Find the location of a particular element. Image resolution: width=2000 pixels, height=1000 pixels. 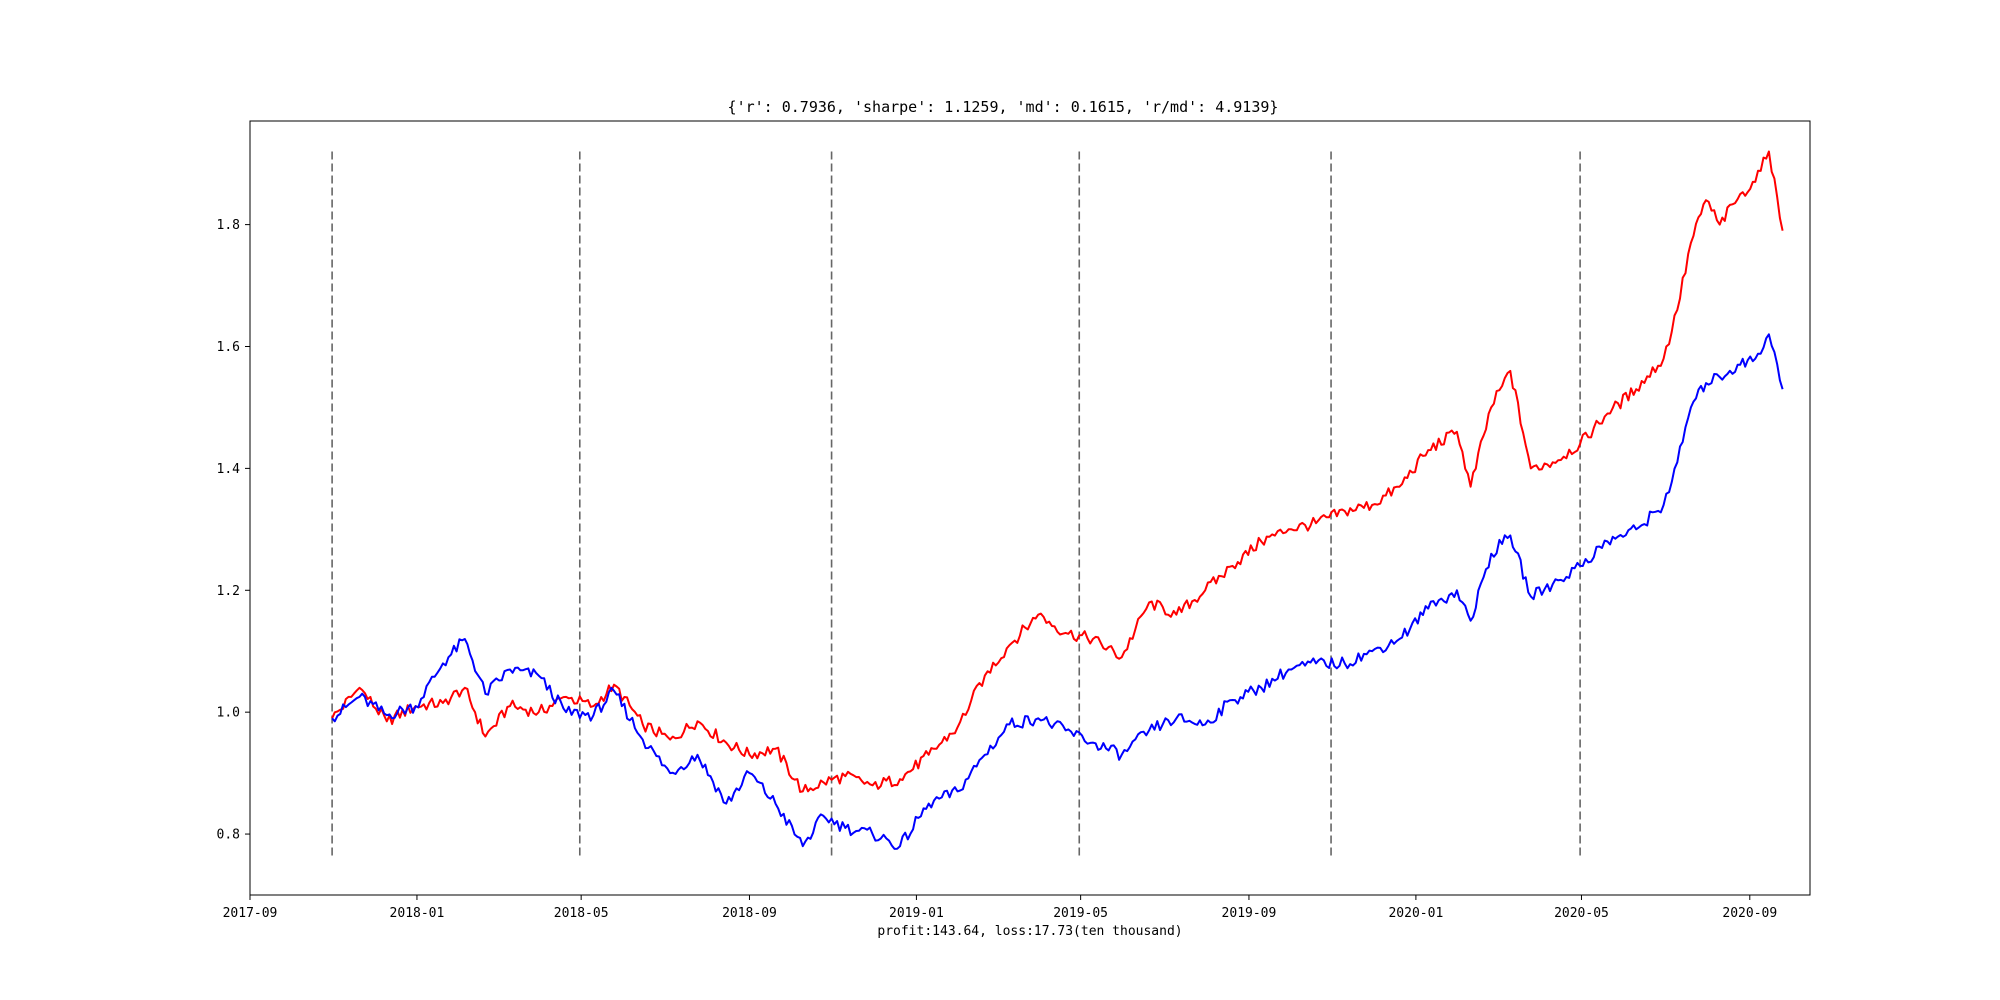

x-axis-label: profit:143.64, loss:17.73(ten thousand) is located at coordinates (1029, 931).